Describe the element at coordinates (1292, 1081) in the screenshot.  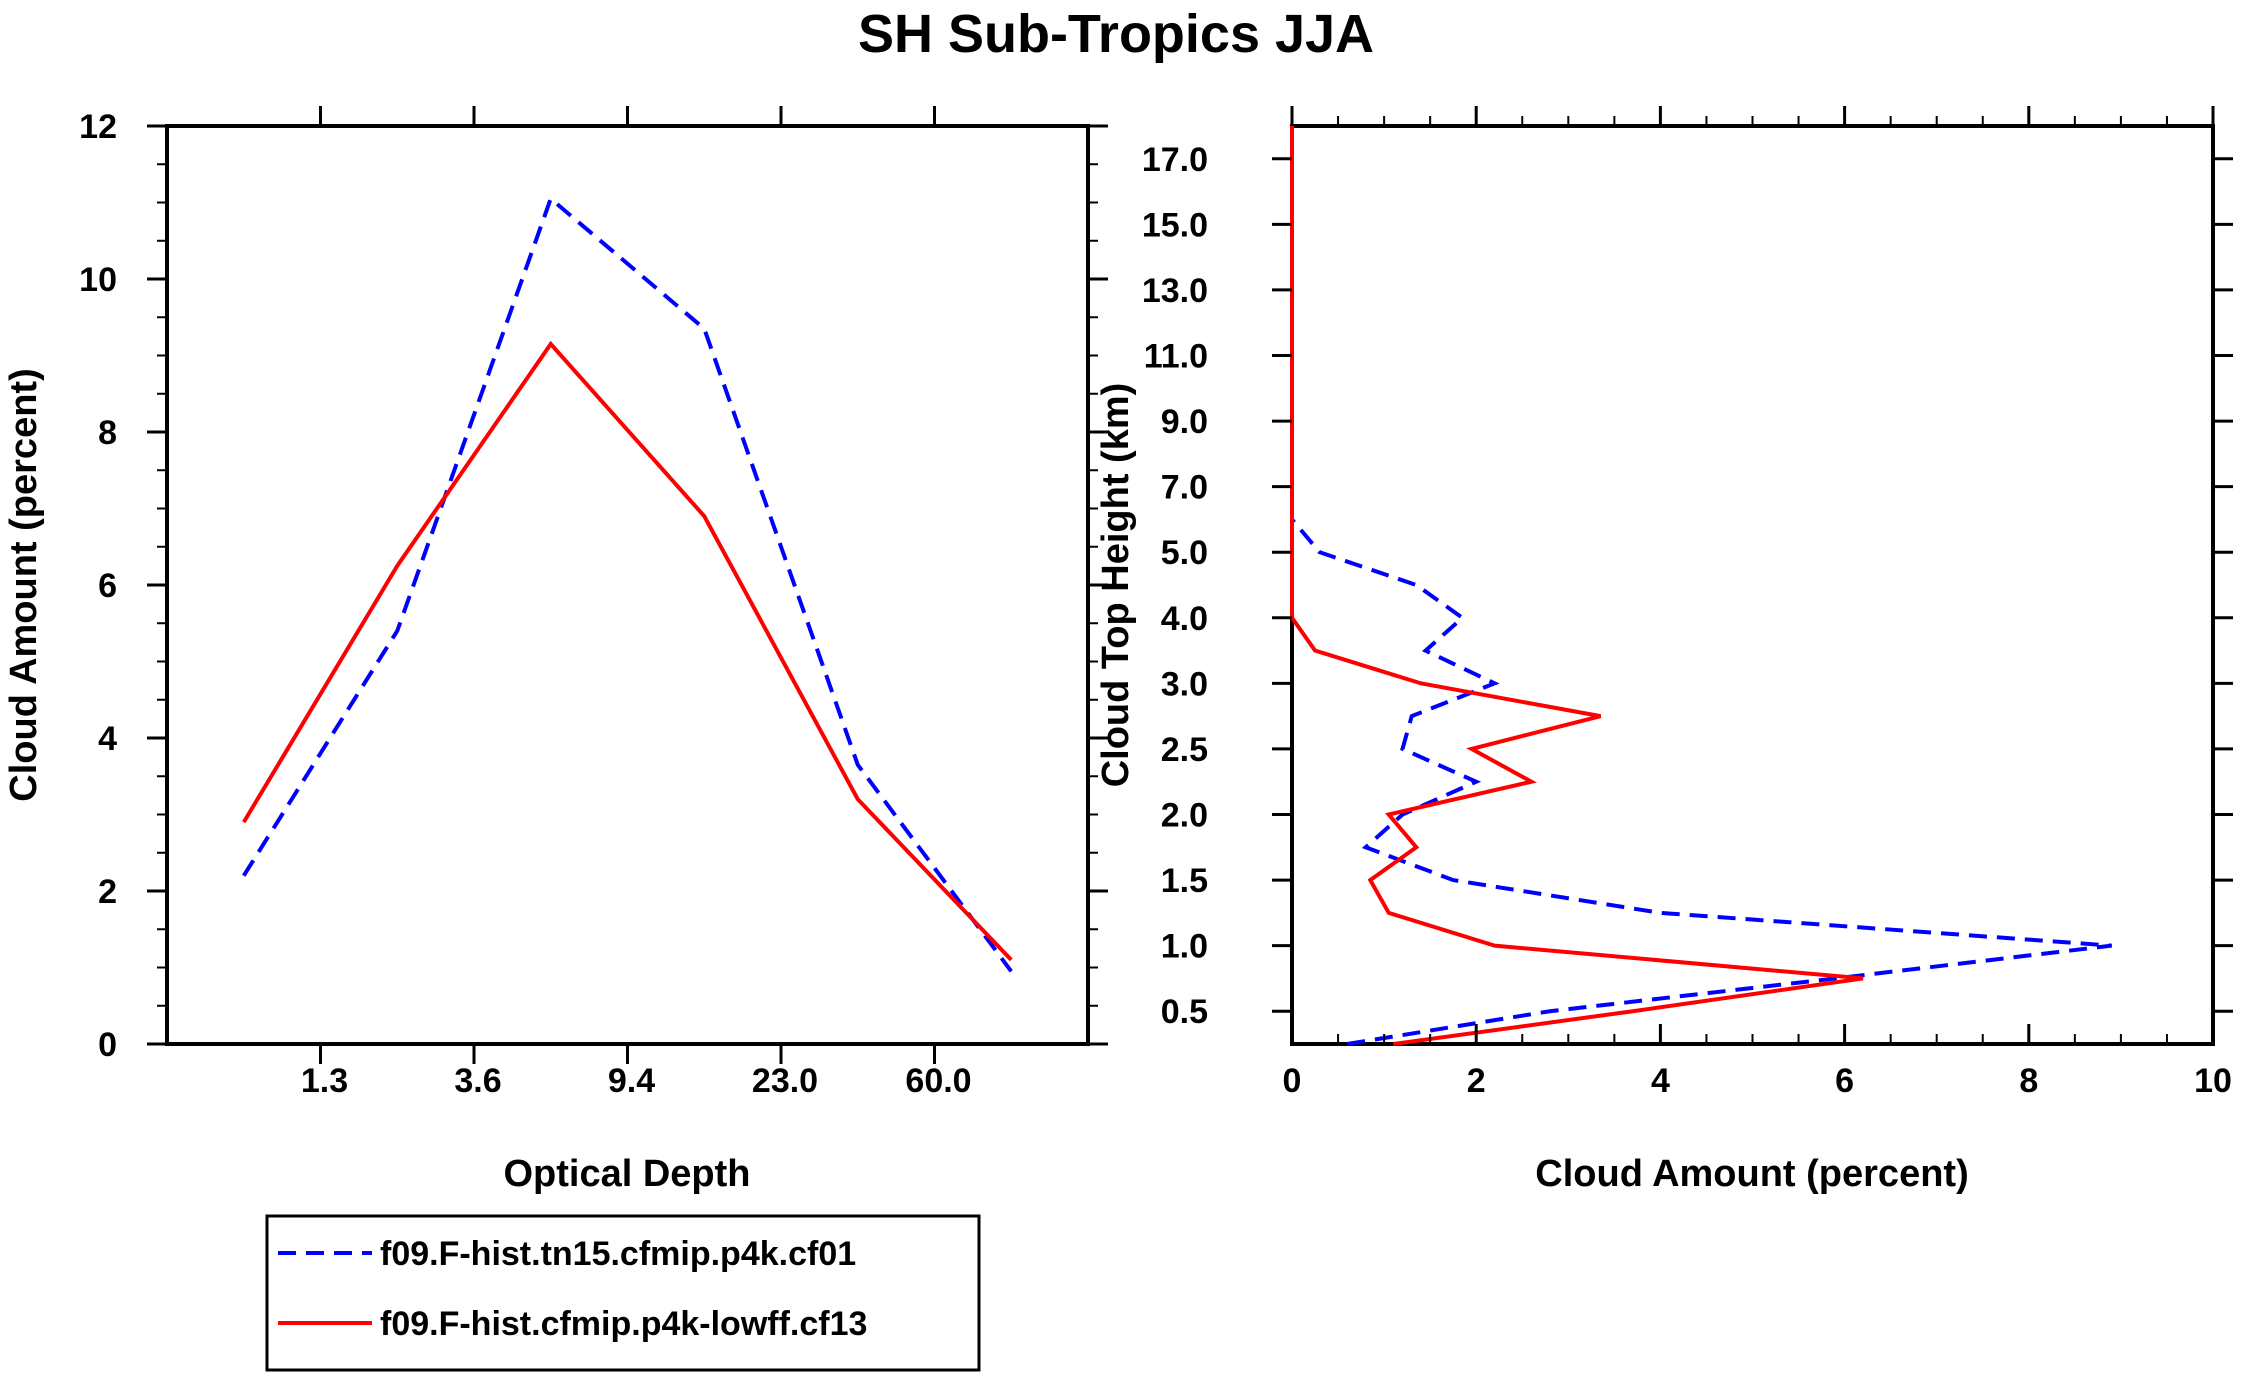
I see `right-x-tick-label: 0` at that location.